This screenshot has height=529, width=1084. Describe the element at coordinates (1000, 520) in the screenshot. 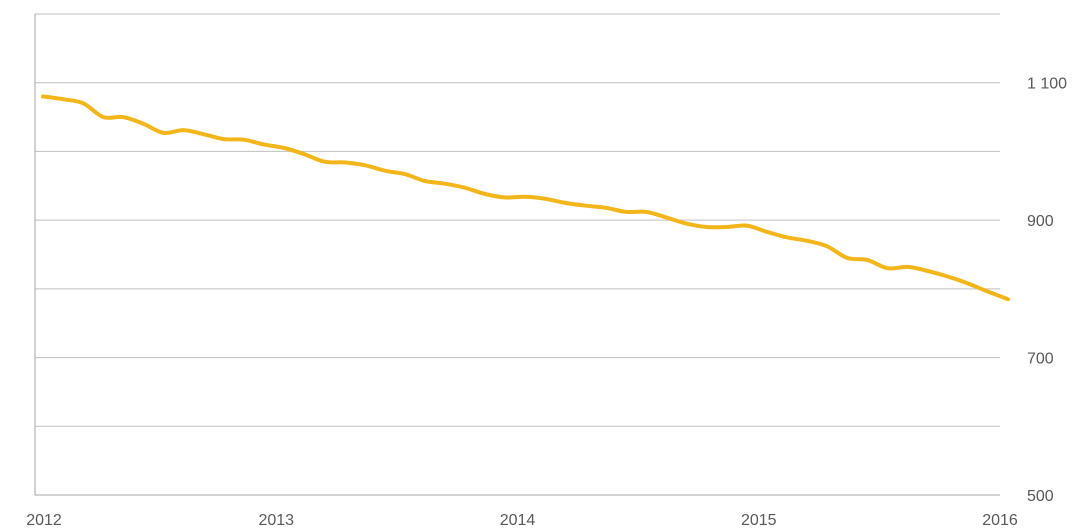

I see `x-tick-label: 2016` at that location.